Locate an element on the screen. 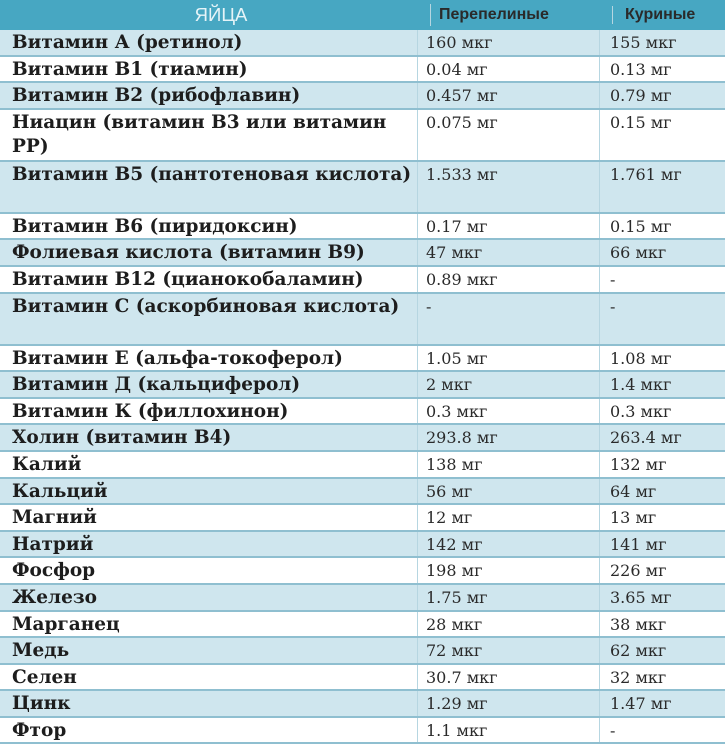 The width and height of the screenshot is (725, 750). chicken-value: 141 мг is located at coordinates (638, 544).